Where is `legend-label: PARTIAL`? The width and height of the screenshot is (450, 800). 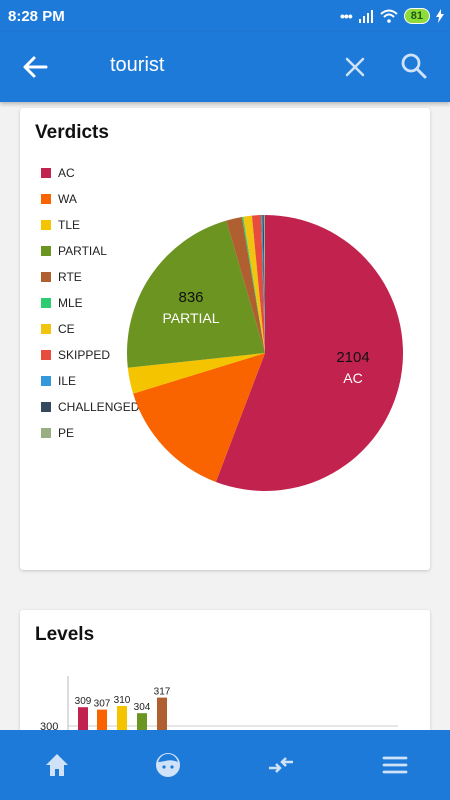 legend-label: PARTIAL is located at coordinates (82, 251).